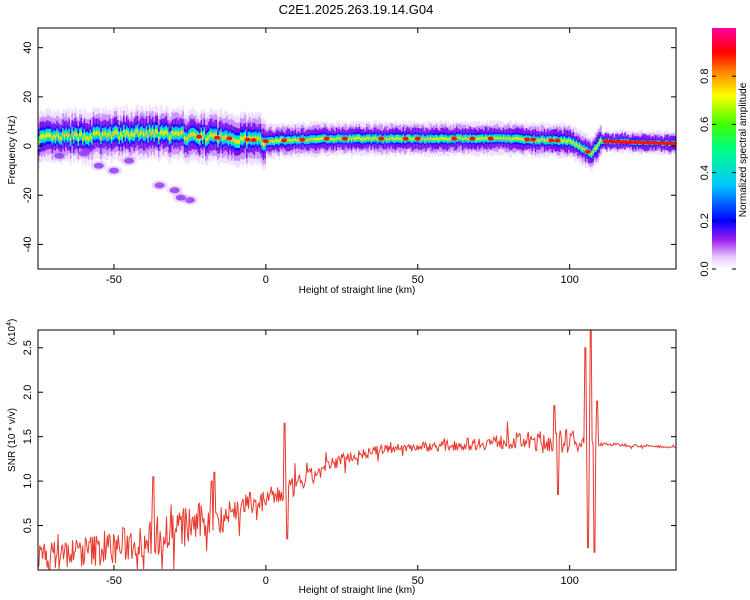 This screenshot has height=600, width=750. Describe the element at coordinates (129, 160) in the screenshot. I see `spectrogram-feature` at that location.